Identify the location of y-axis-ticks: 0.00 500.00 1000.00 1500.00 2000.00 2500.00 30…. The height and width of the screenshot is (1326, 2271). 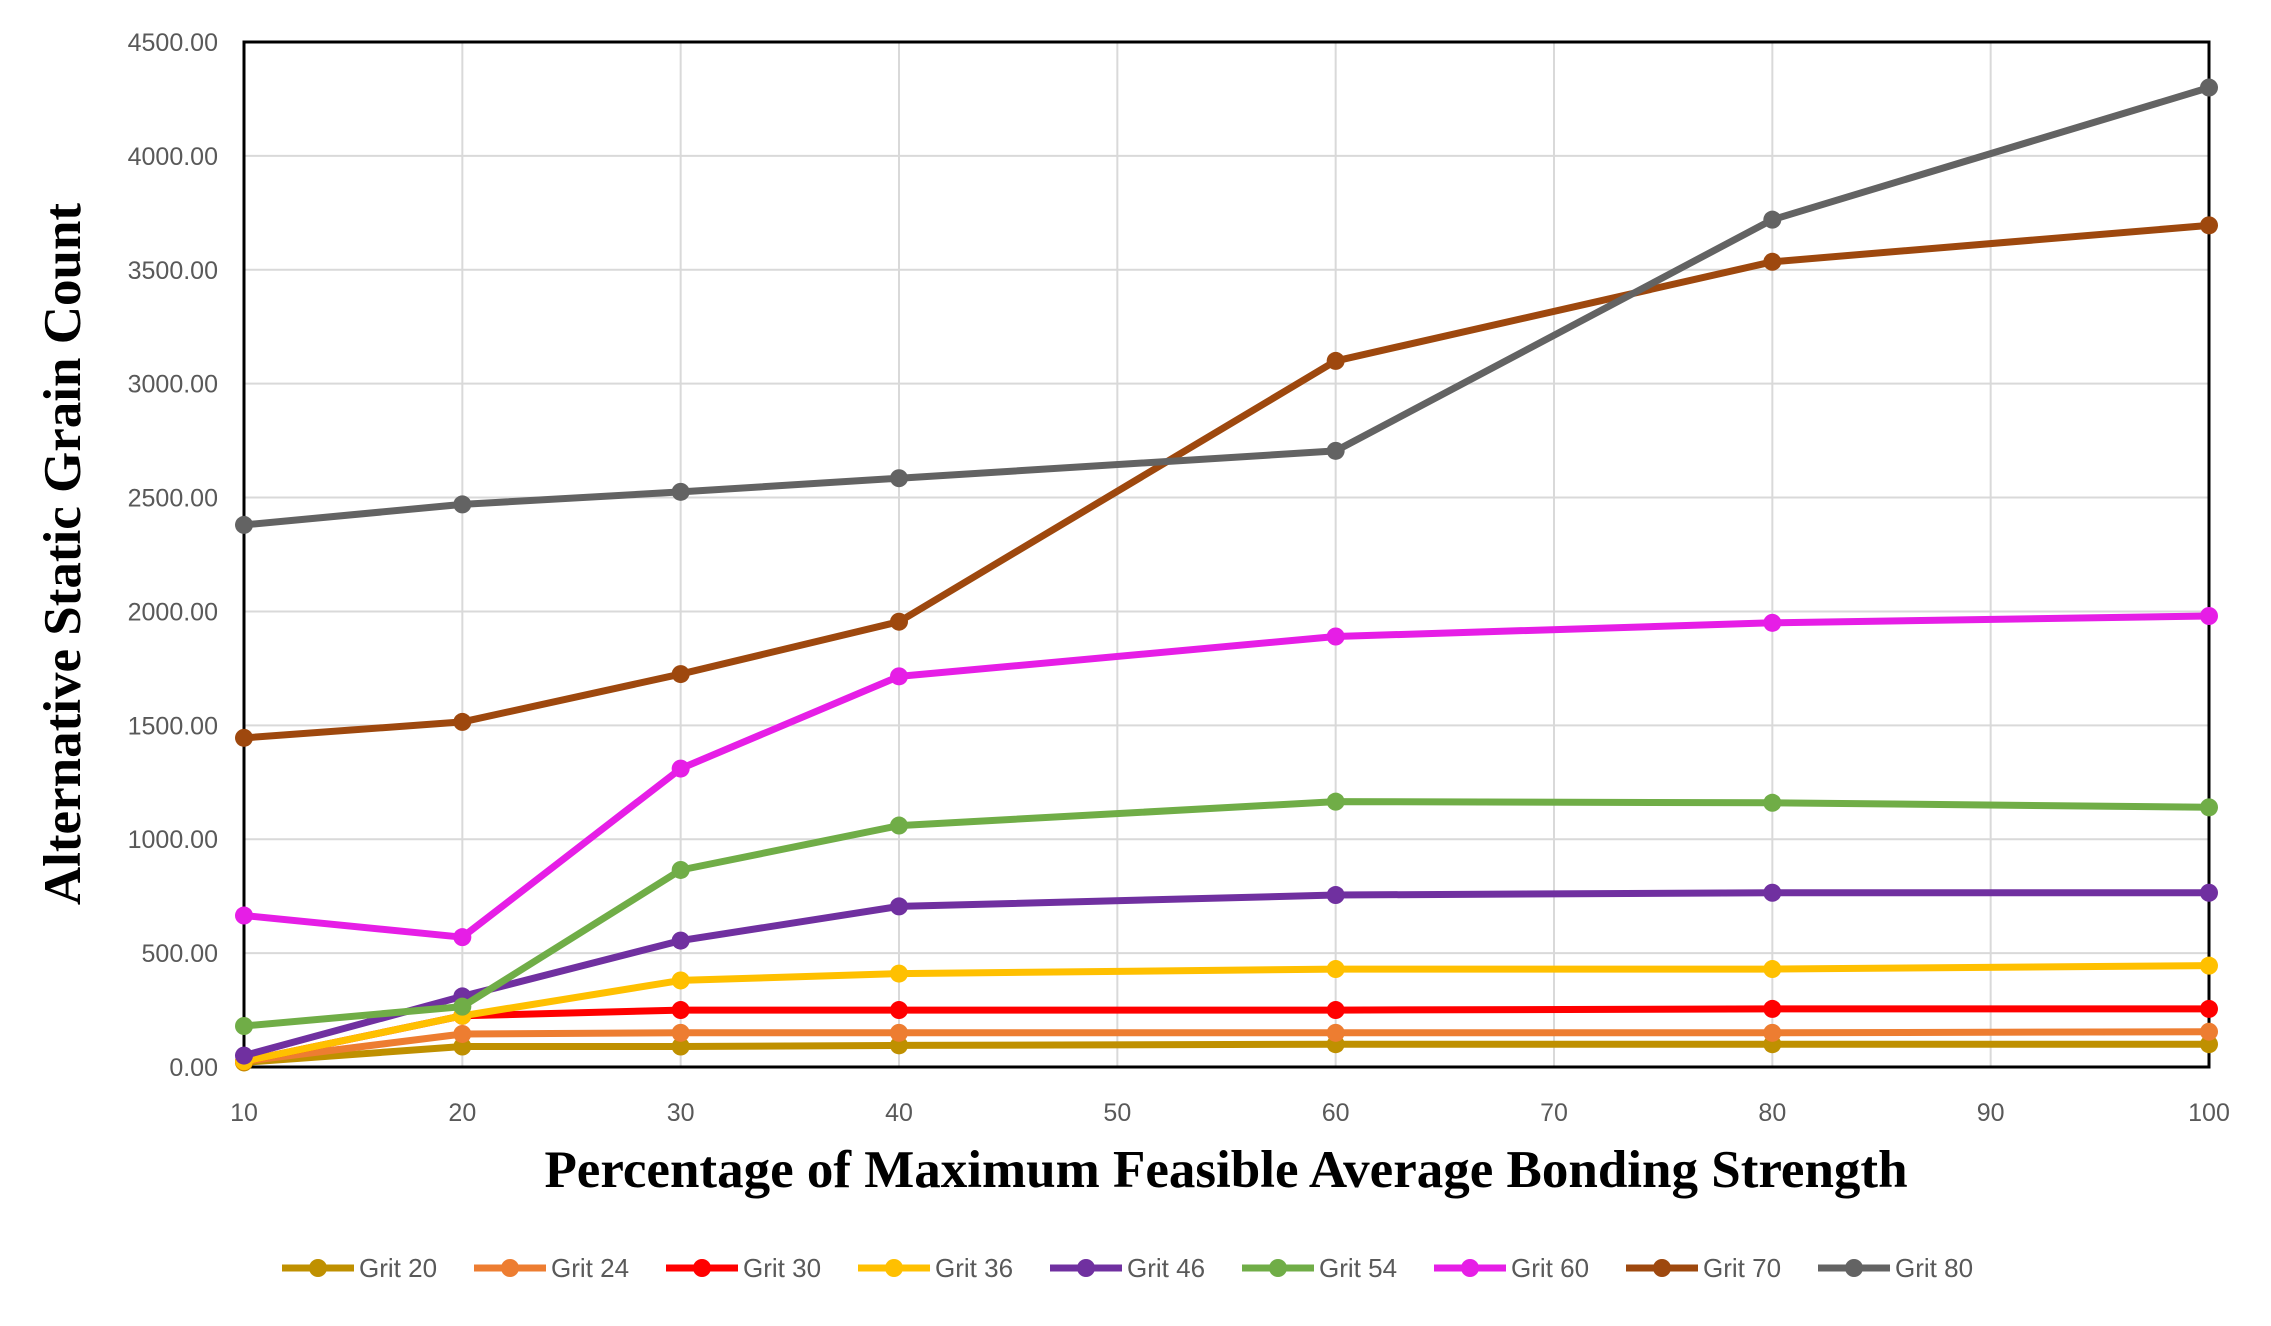
(173, 555).